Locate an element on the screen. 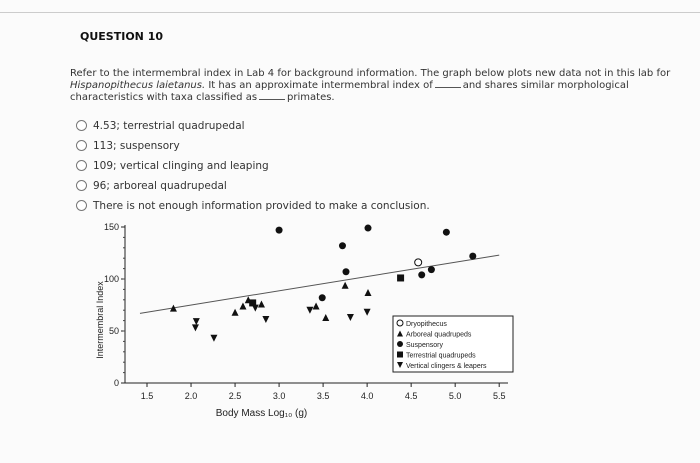 The image size is (700, 463). option: 96; arboreal quadrupedal is located at coordinates (151, 186).